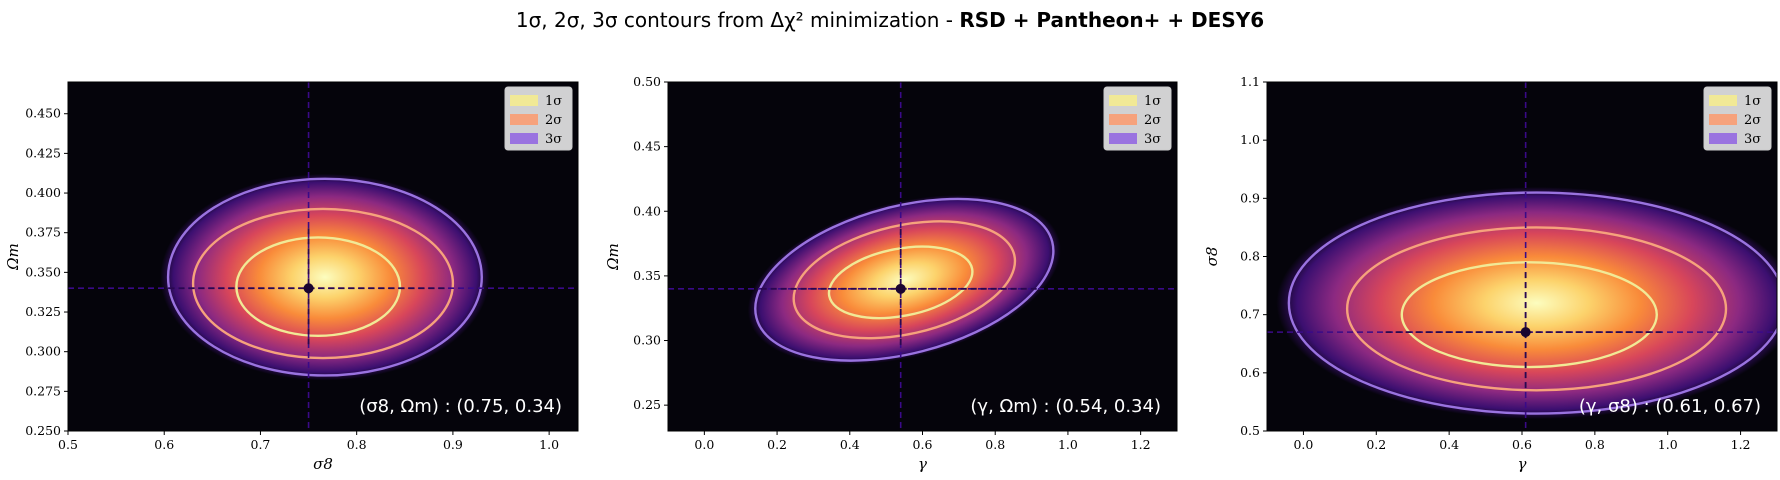  Describe the element at coordinates (261, 444) in the screenshot. I see `x-tick-label: 0.7` at that location.